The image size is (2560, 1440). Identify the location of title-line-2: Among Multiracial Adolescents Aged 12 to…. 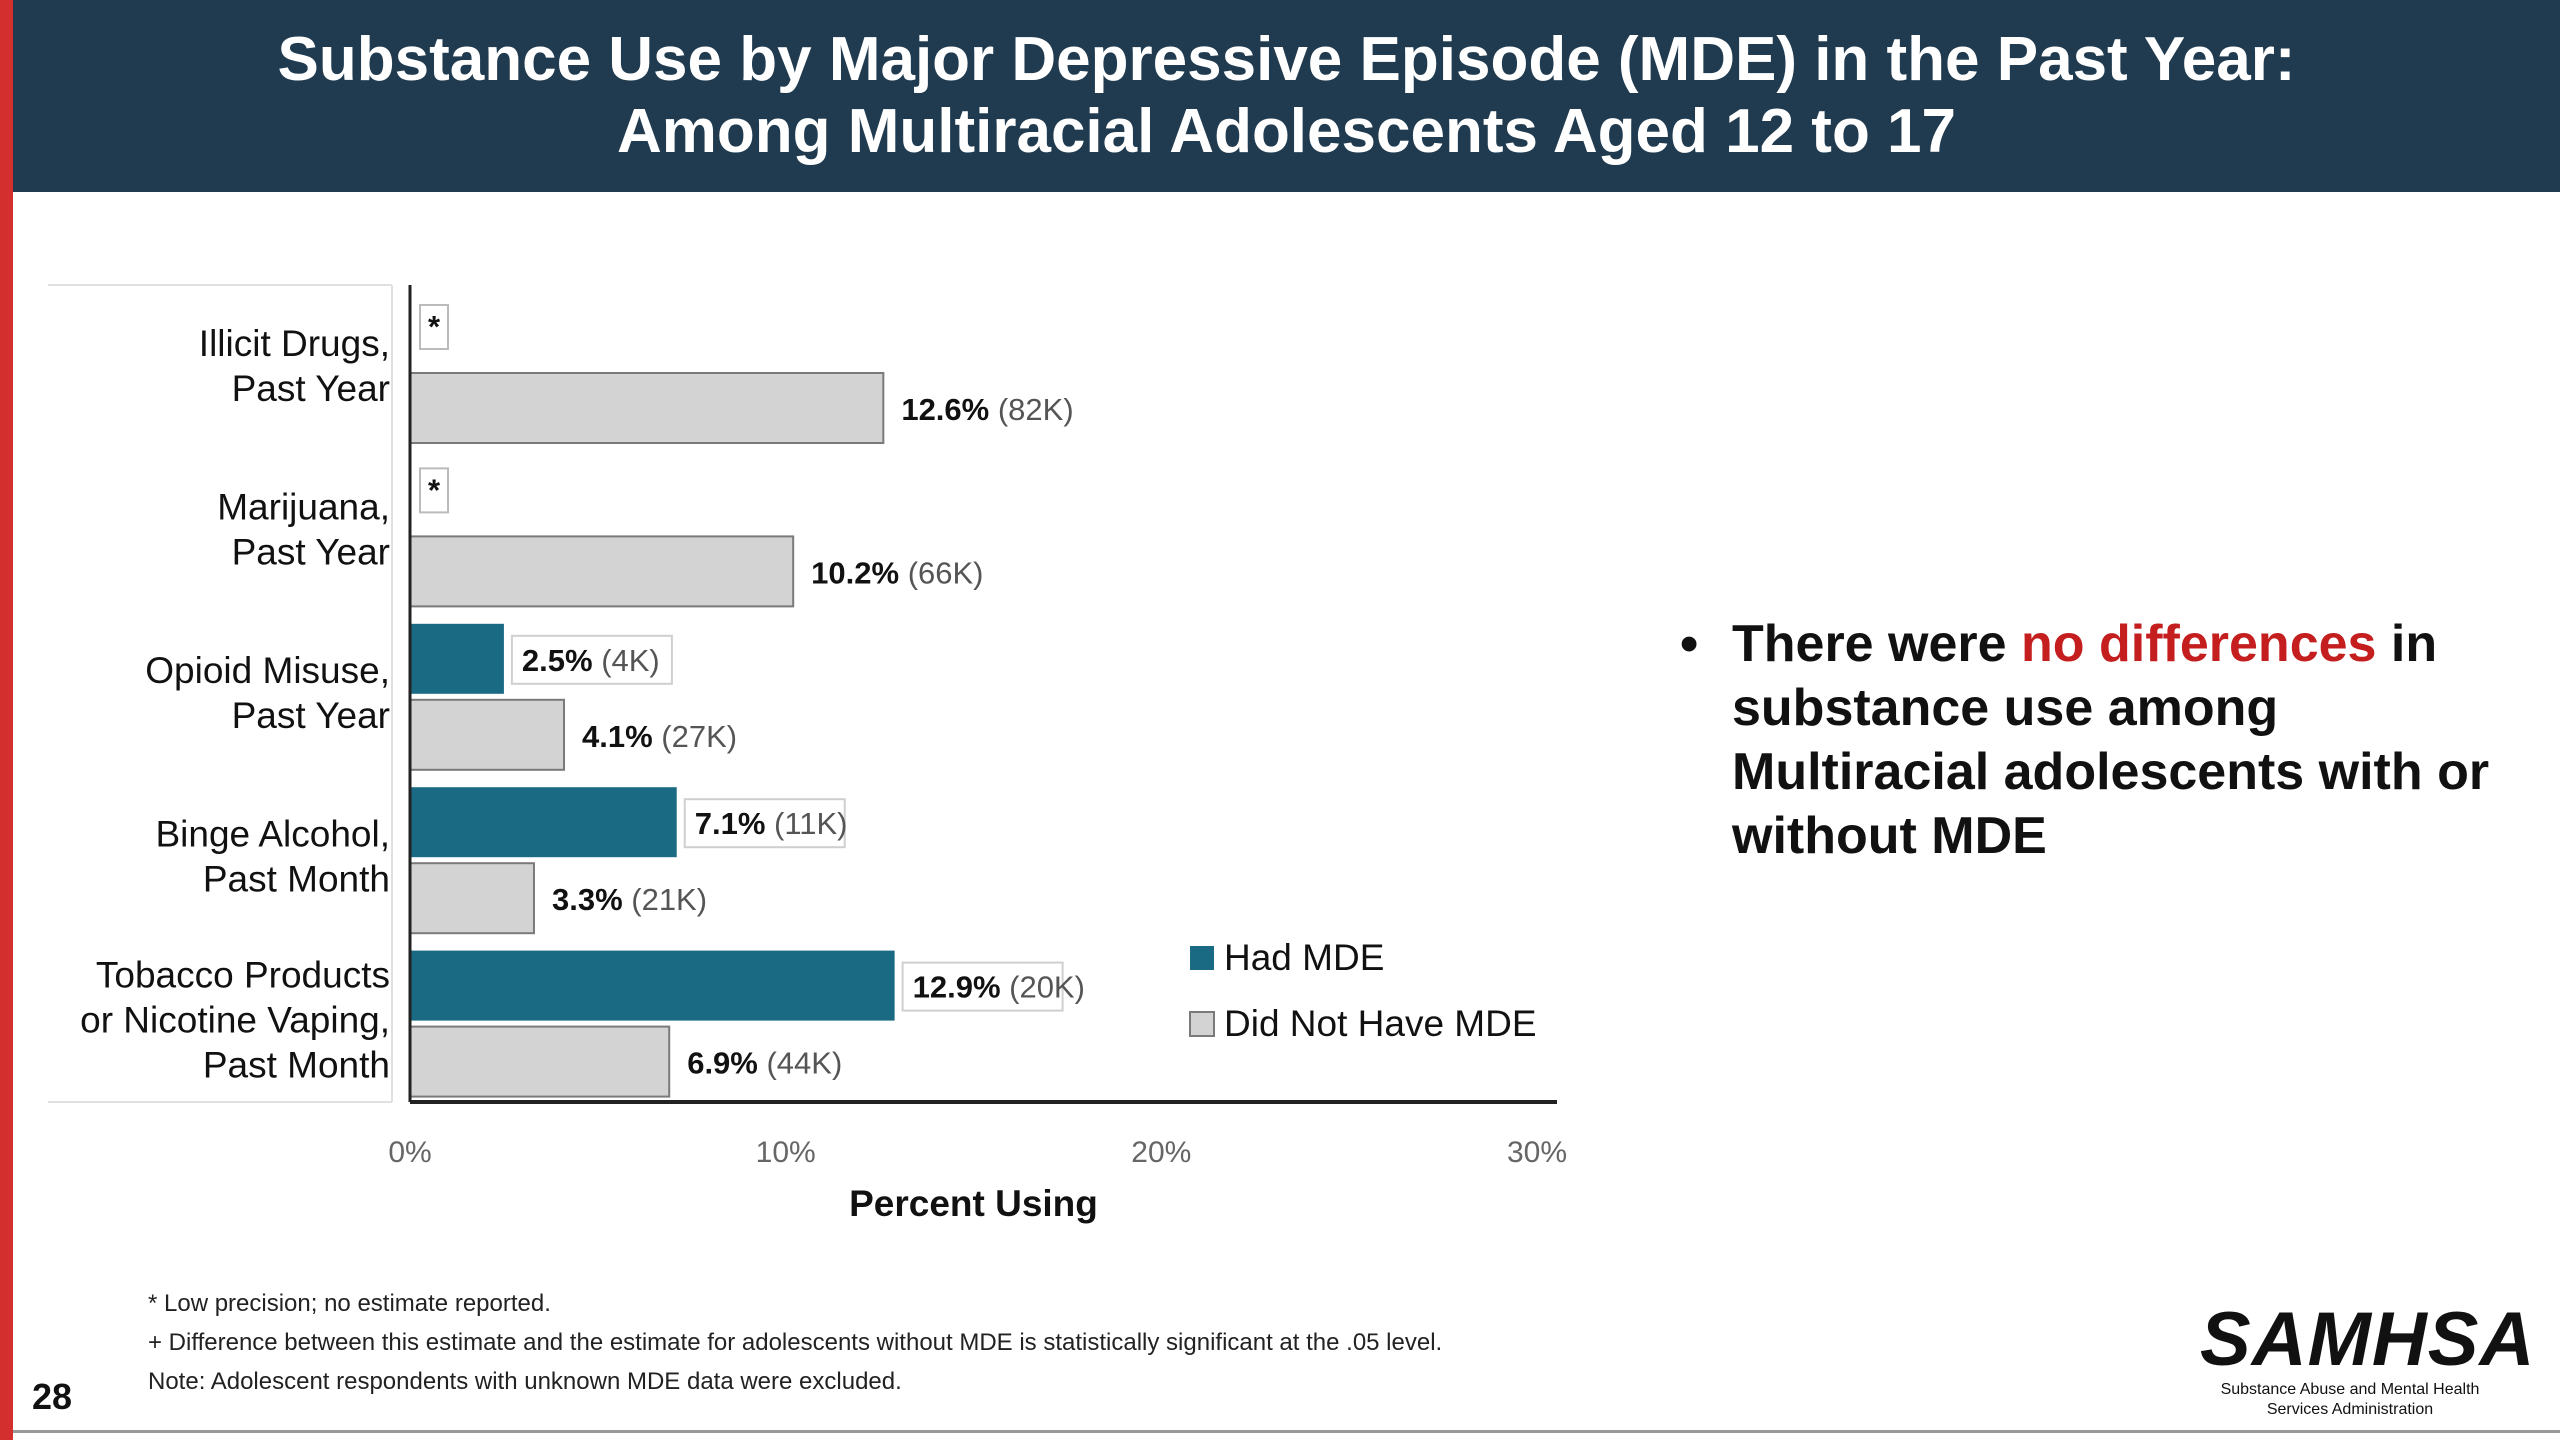
(1286, 131).